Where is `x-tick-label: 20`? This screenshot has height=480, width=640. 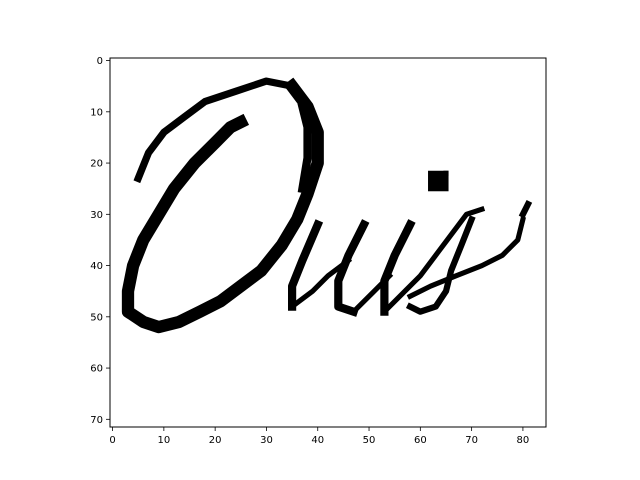 x-tick-label: 20 is located at coordinates (215, 440).